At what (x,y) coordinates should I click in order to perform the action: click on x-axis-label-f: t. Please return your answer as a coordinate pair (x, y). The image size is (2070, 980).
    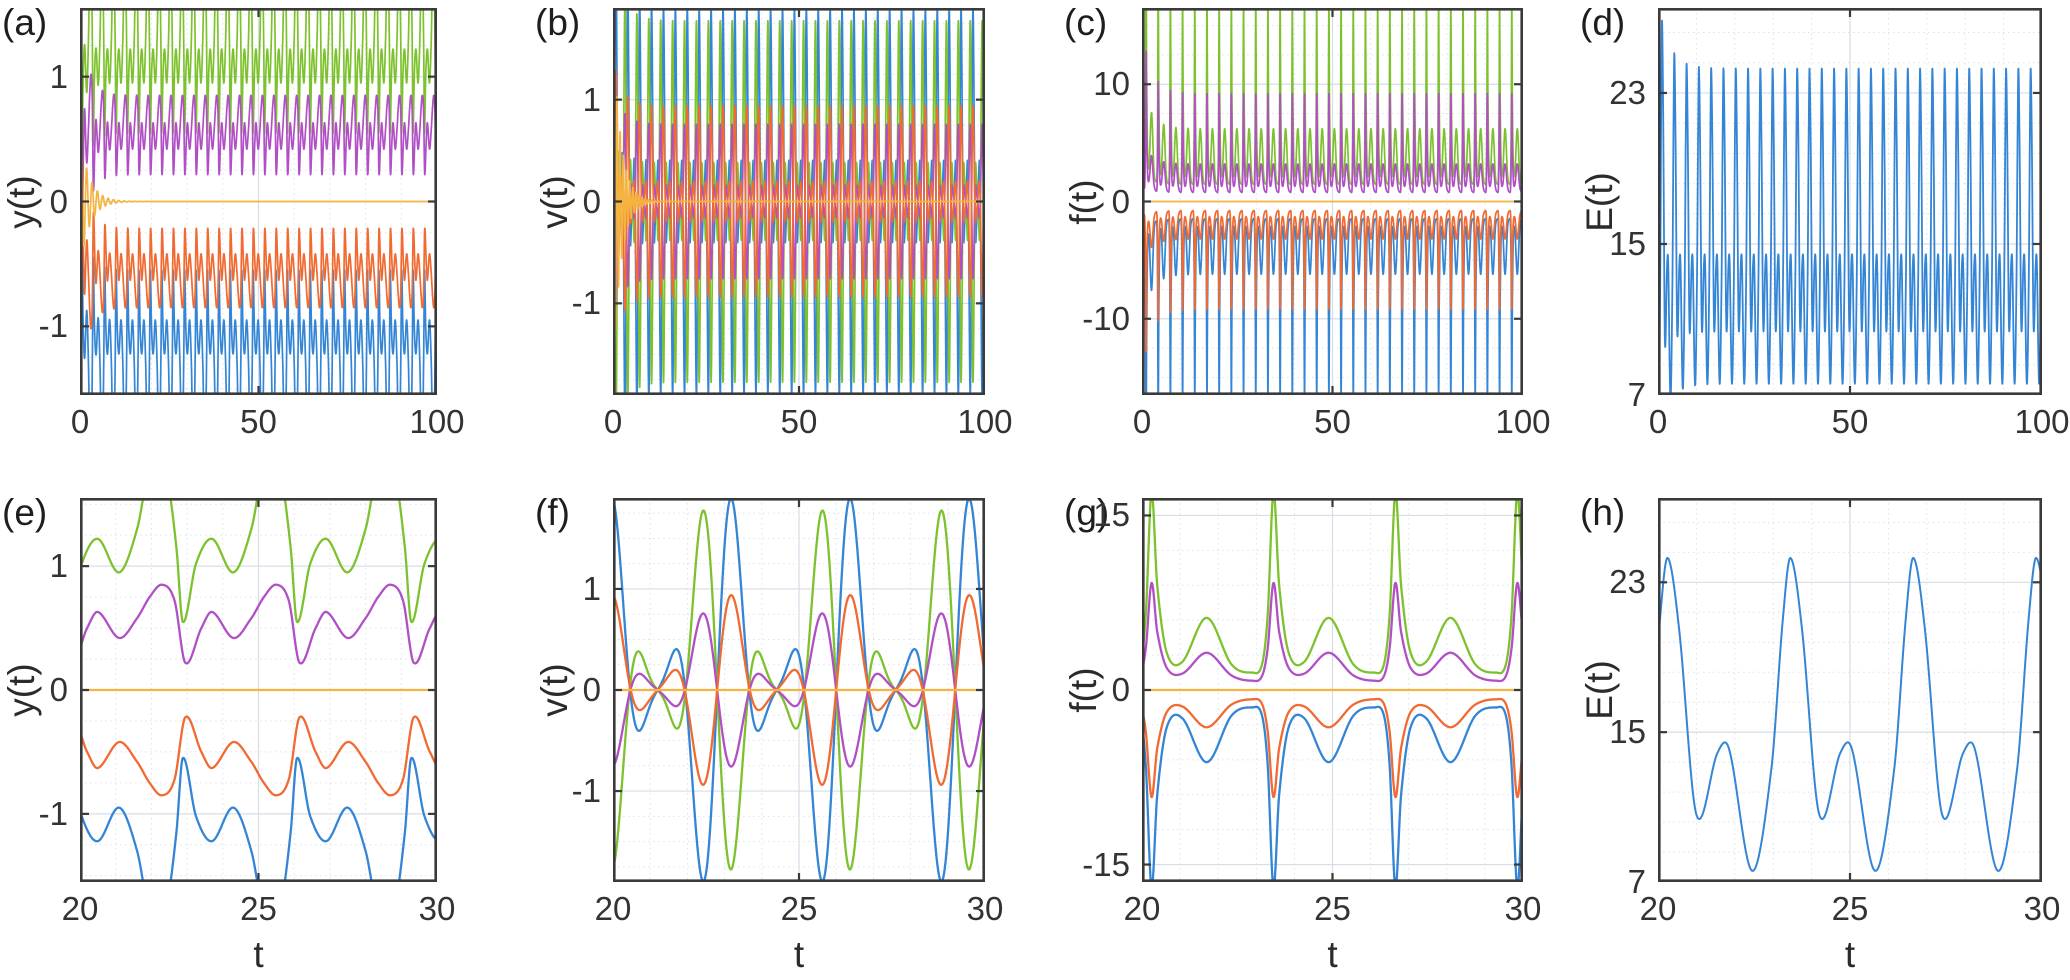
    Looking at the image, I should click on (799, 954).